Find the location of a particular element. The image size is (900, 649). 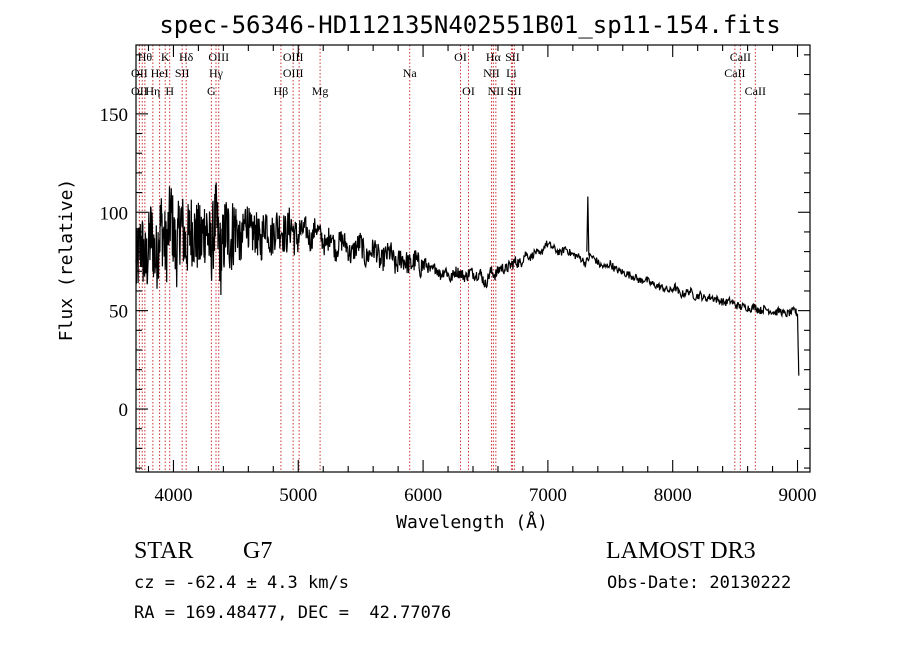

line-label: Hγ is located at coordinates (216, 73).